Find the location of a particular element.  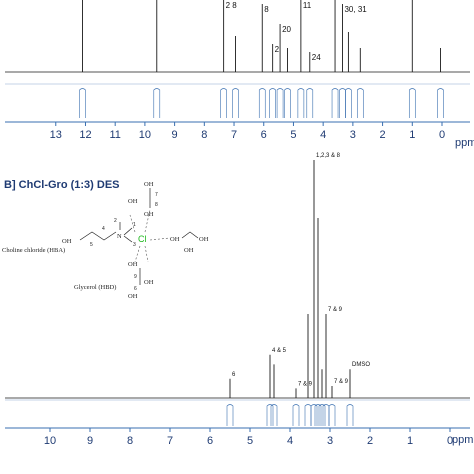

x-tick-label-8: 5 is located at coordinates (293, 135).